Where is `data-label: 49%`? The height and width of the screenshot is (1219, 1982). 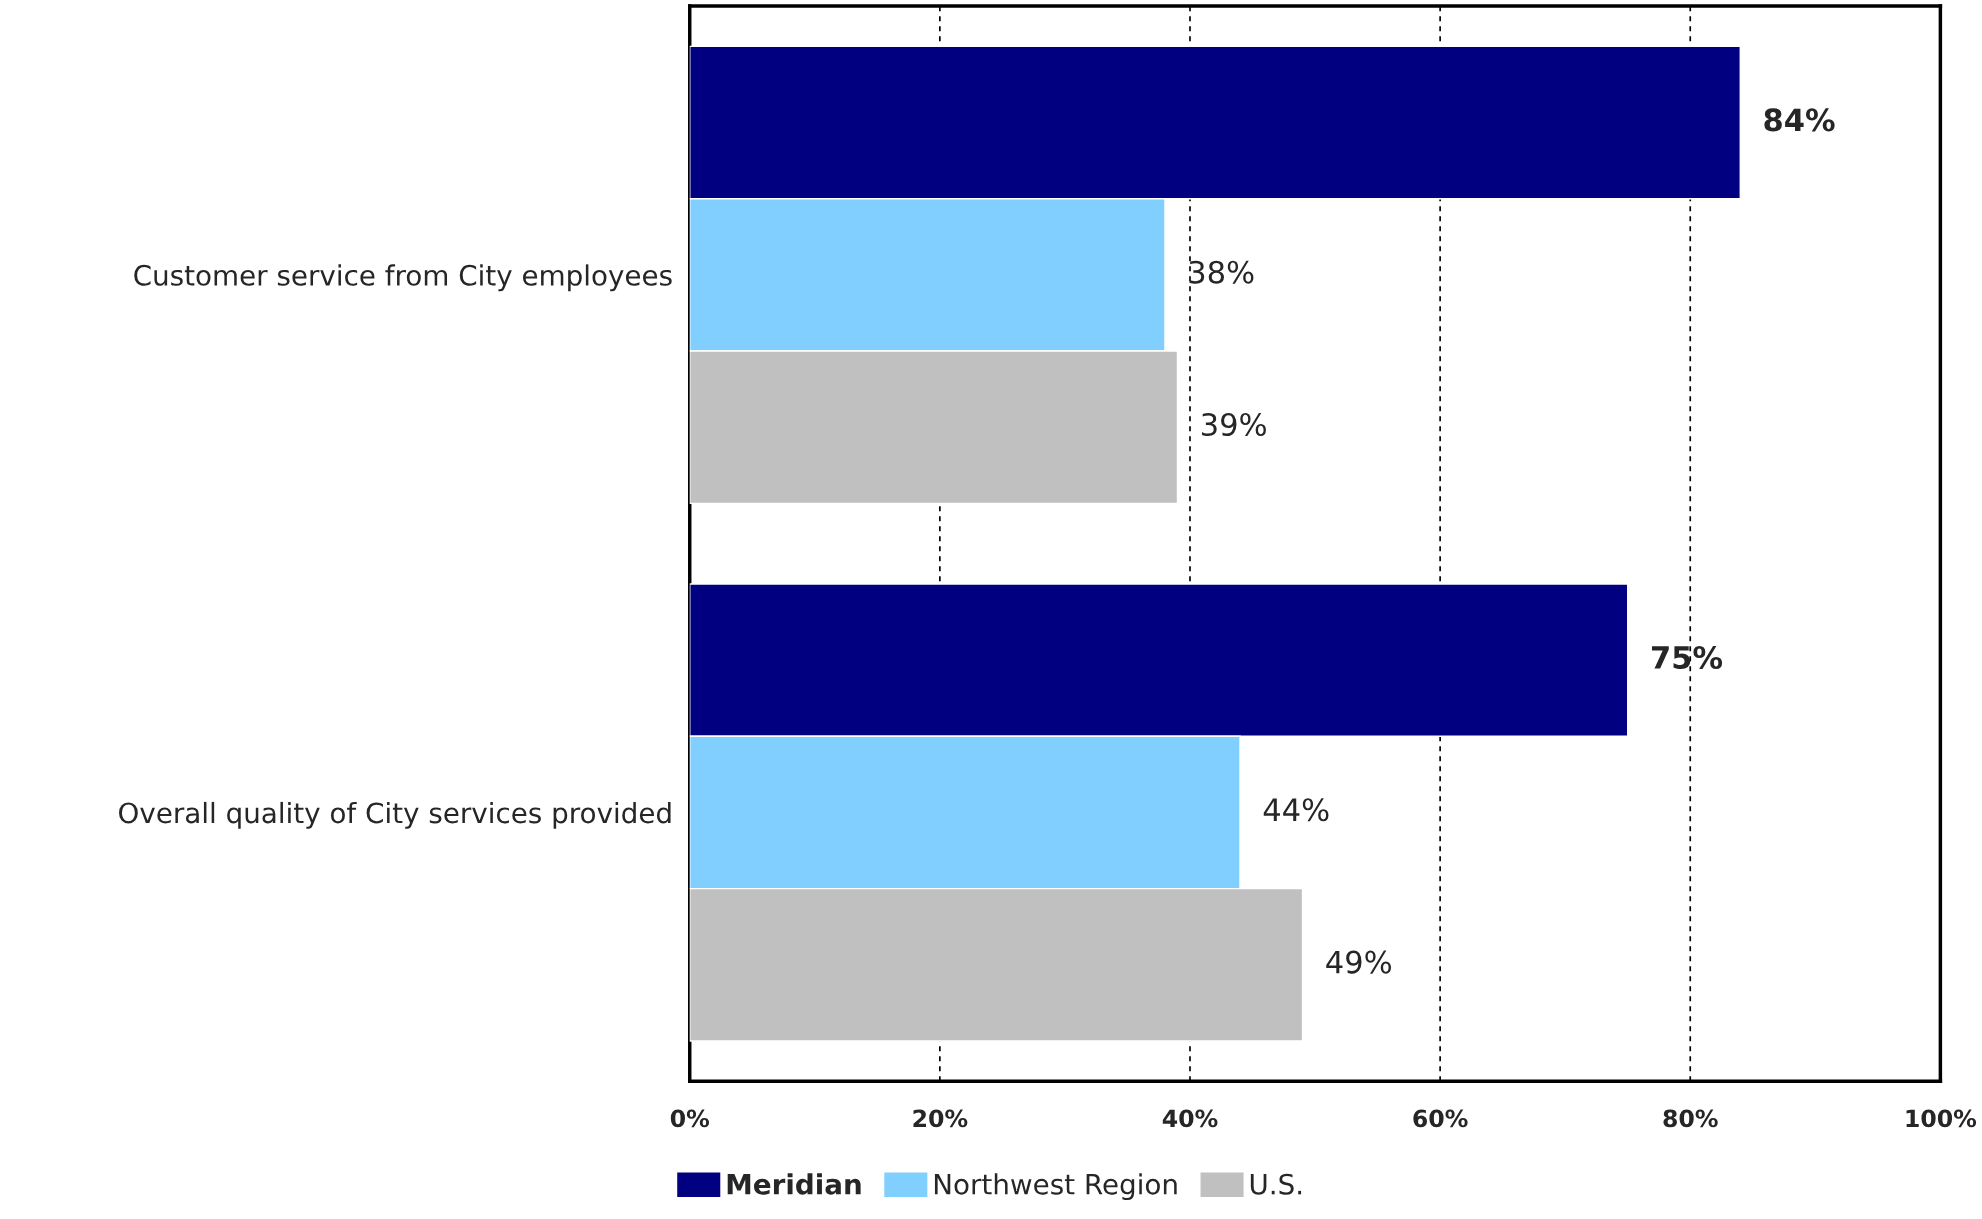
data-label: 49% is located at coordinates (1358, 962).